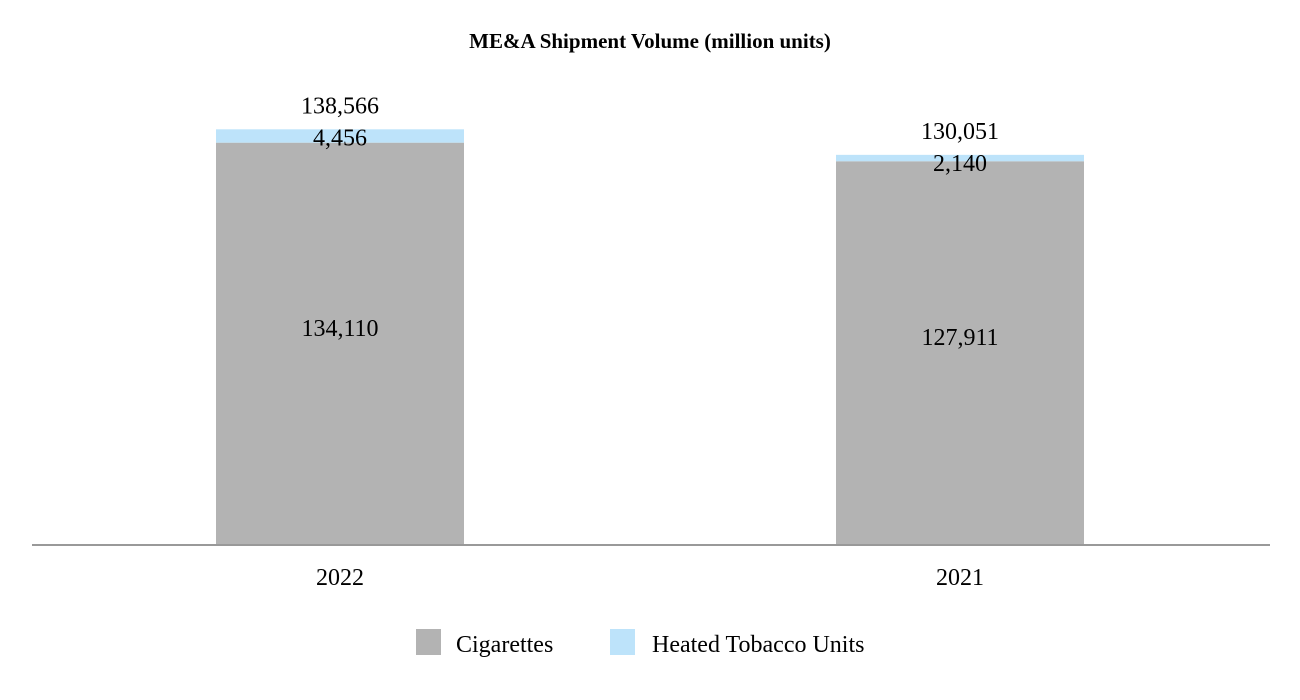  Describe the element at coordinates (622, 642) in the screenshot. I see `legend-swatch-heated-tobacco-units` at that location.